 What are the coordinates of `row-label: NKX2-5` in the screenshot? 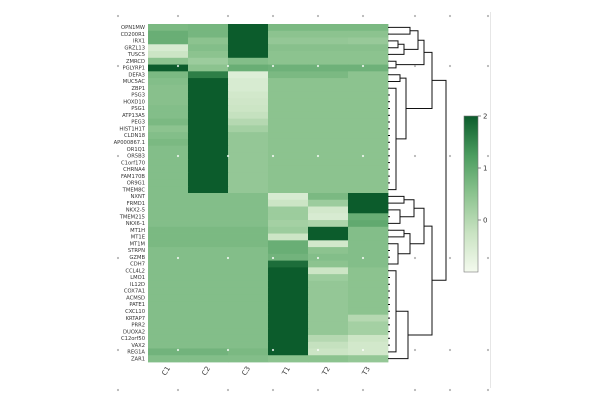 It's located at (135, 211).